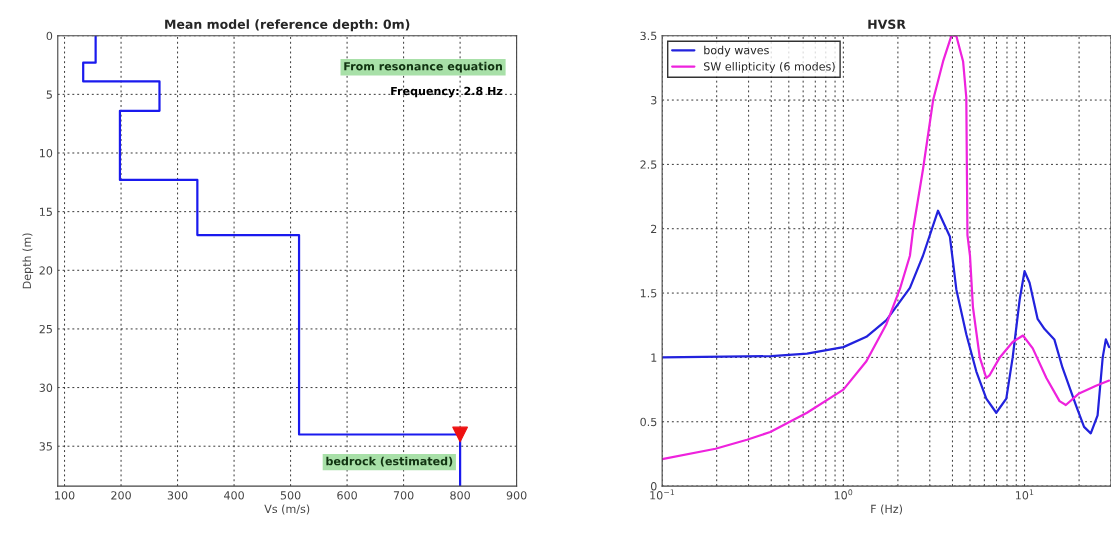 The image size is (1111, 533). Describe the element at coordinates (287, 25) in the screenshot. I see `chart-title: Mean model (reference depth: 0m)` at that location.